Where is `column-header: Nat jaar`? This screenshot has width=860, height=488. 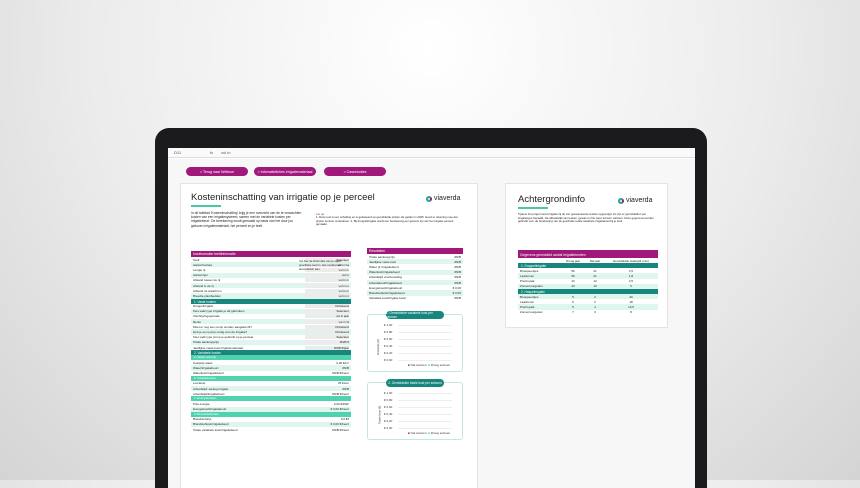
column-header: Nat jaar is located at coordinates (595, 260).